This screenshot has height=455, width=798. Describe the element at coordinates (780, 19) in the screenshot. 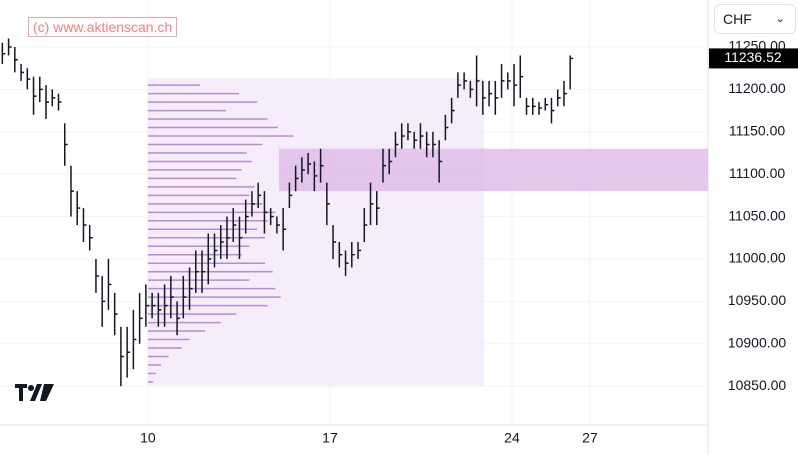

I see `chevron: ⌄` at that location.